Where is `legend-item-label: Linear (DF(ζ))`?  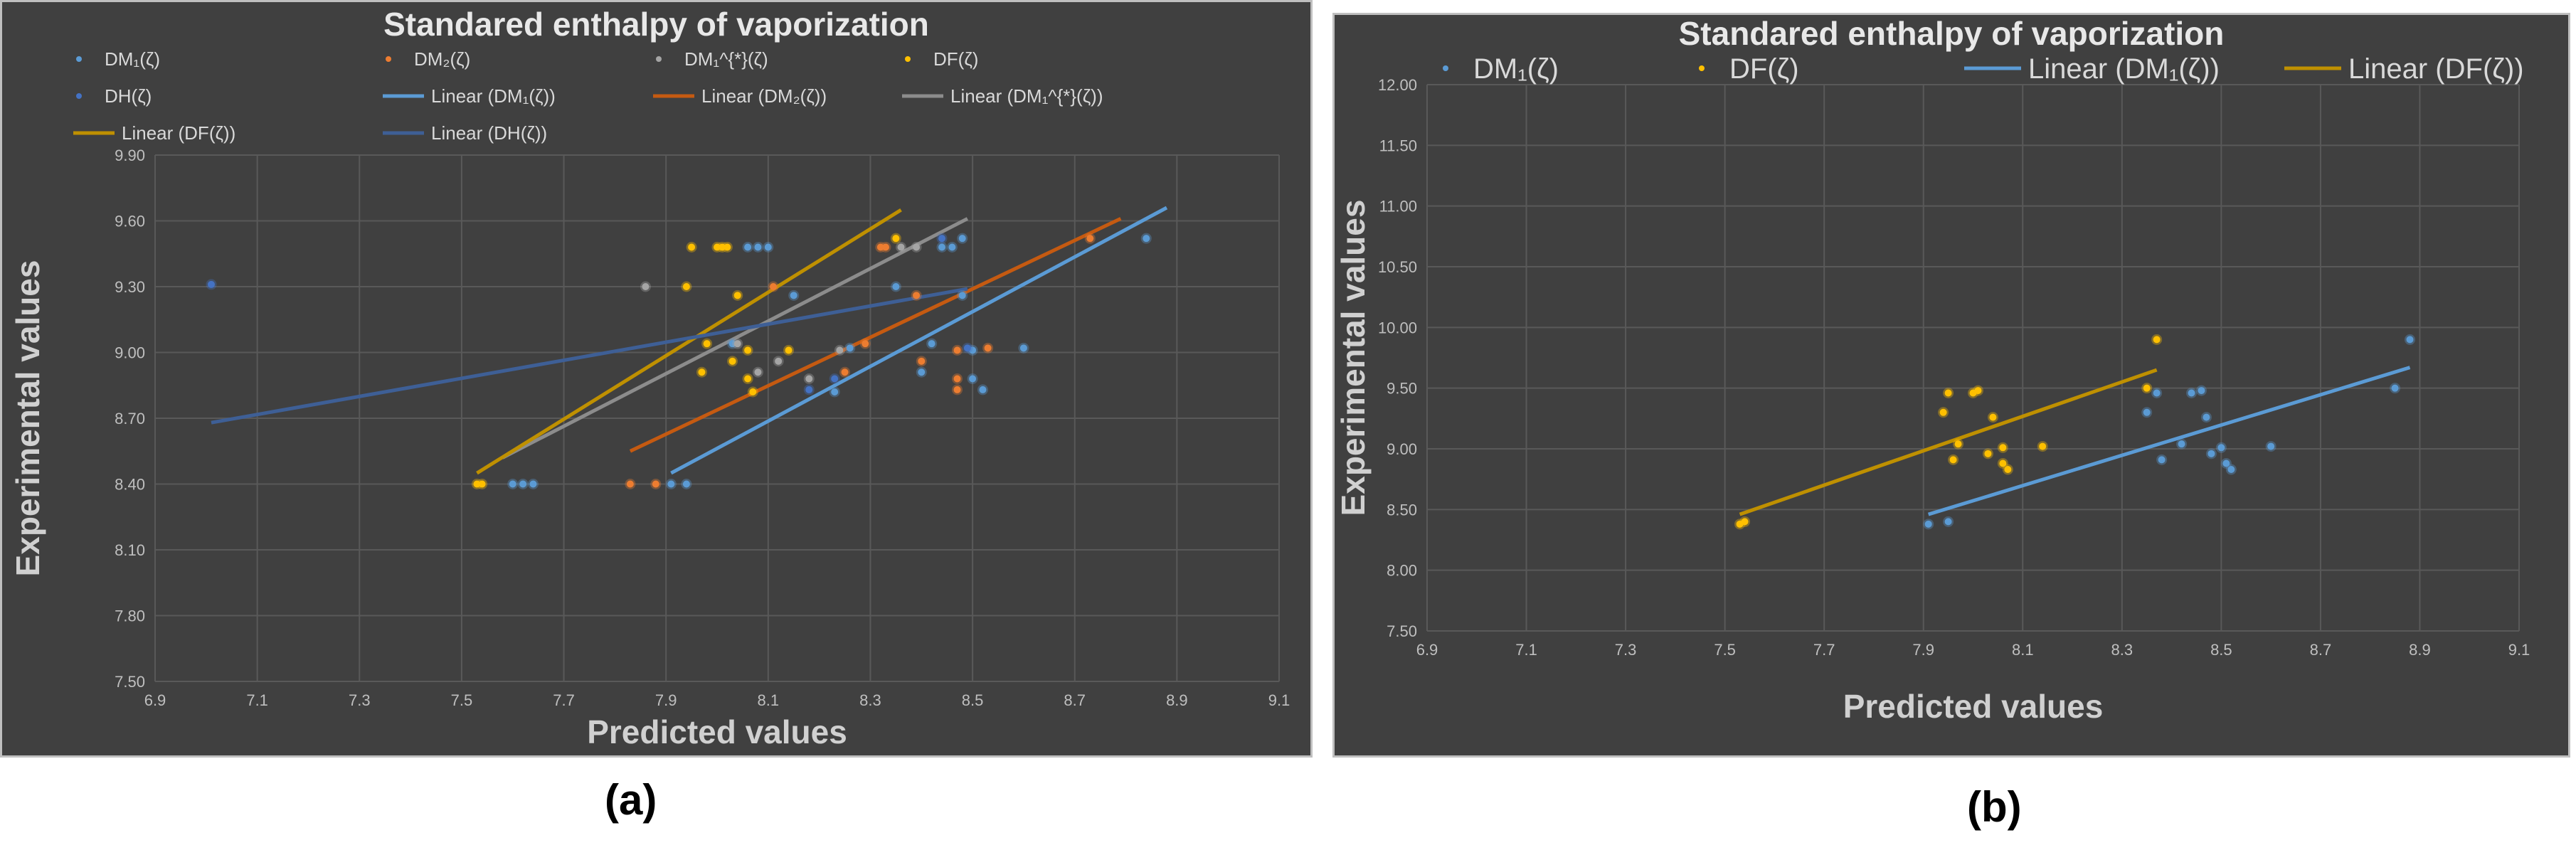
legend-item-label: Linear (DF(ζ)) is located at coordinates (2436, 69).